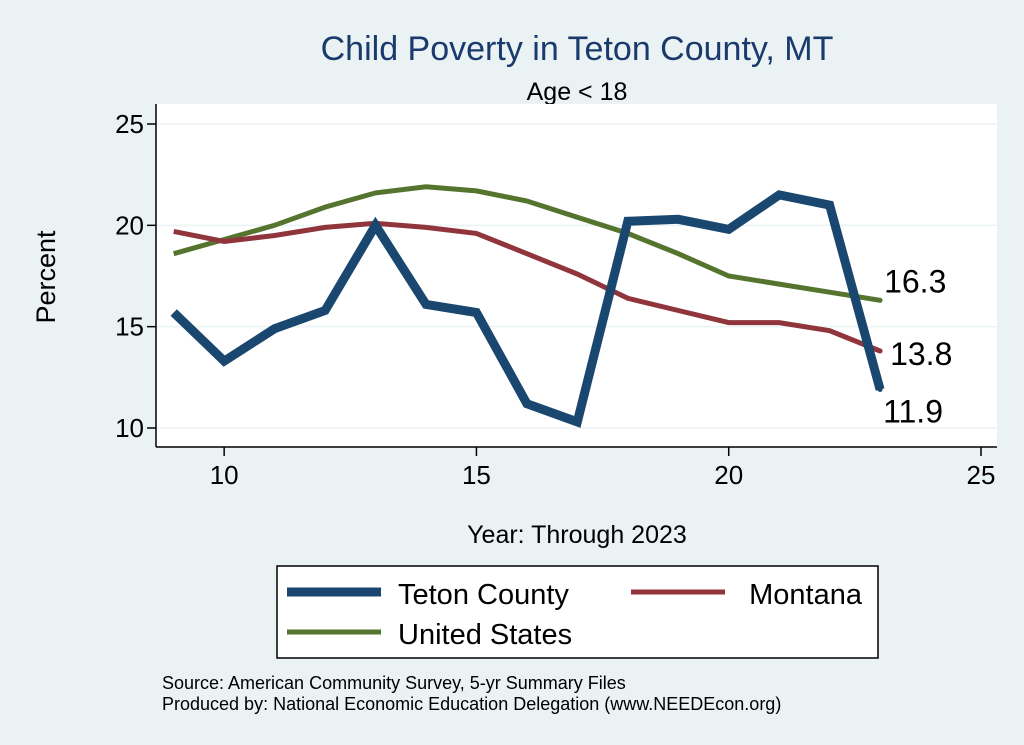 The height and width of the screenshot is (745, 1024). I want to click on y-tick-label: 15, so click(129, 327).